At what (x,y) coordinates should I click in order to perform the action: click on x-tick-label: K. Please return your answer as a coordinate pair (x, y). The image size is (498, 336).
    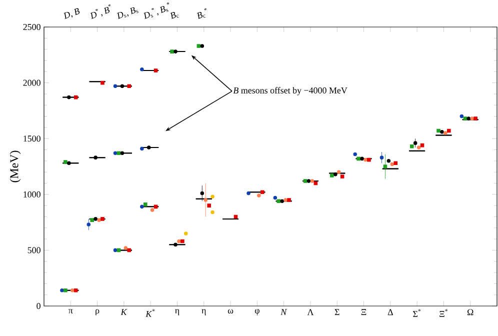
    Looking at the image, I should click on (124, 312).